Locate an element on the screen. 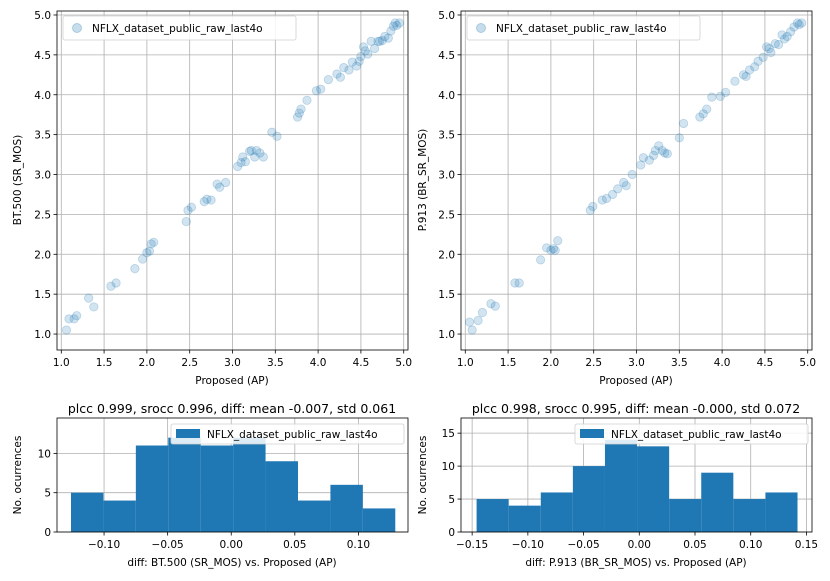 The height and width of the screenshot is (581, 830). y-tick-label: 3.0 is located at coordinates (42, 176).